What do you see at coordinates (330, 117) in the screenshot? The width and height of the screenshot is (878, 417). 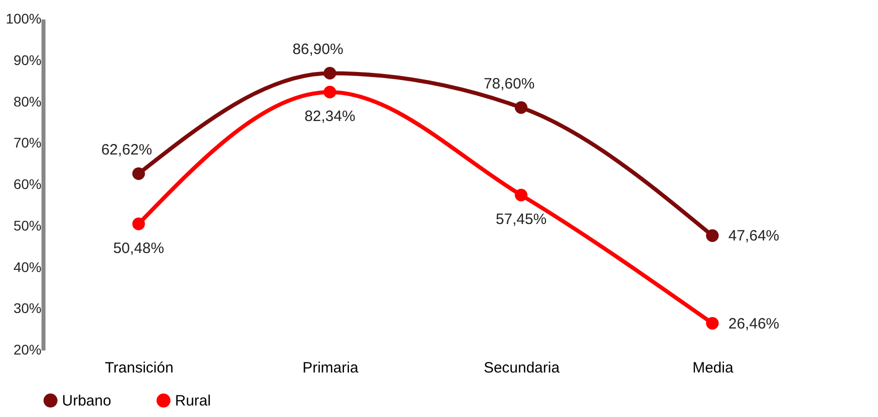 I see `data-label: 82,34%` at bounding box center [330, 117].